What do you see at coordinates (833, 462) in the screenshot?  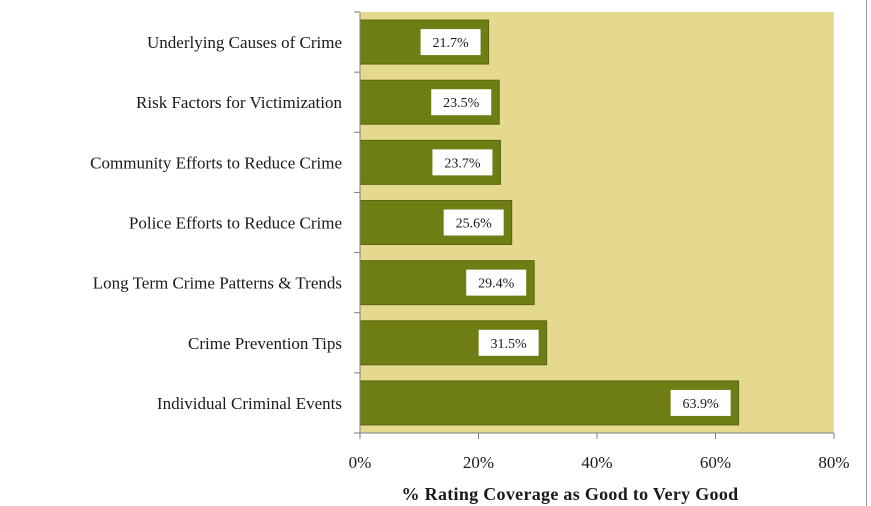 I see `x-tick-label: 80%` at bounding box center [833, 462].